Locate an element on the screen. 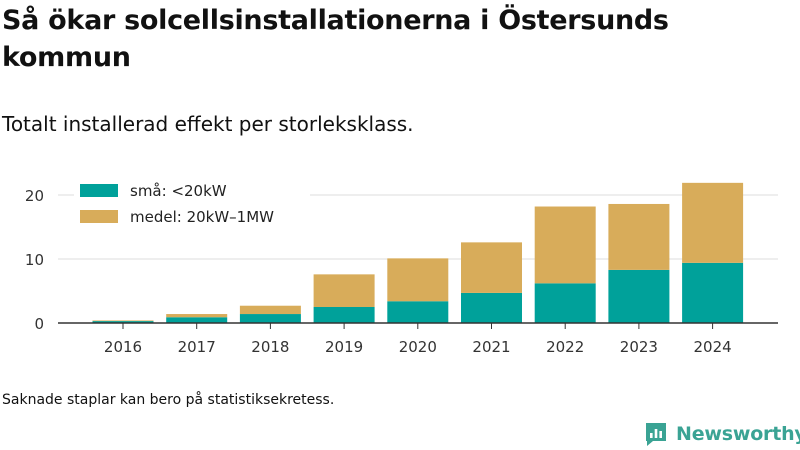 The image size is (800, 450). legend-swatch-small is located at coordinates (99, 190).